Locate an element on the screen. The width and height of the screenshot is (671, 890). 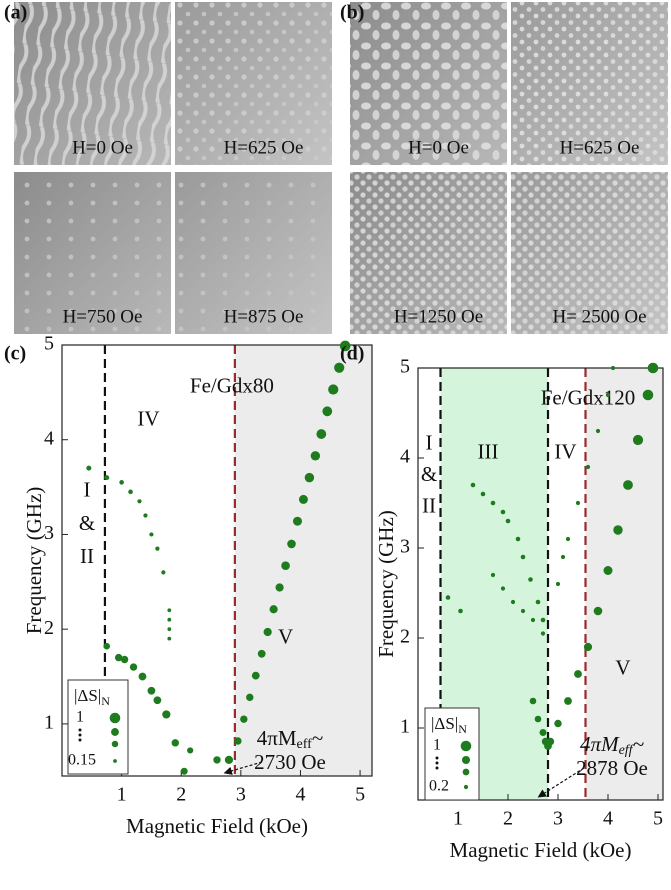
y-tick-label: 5 is located at coordinates (405, 367).